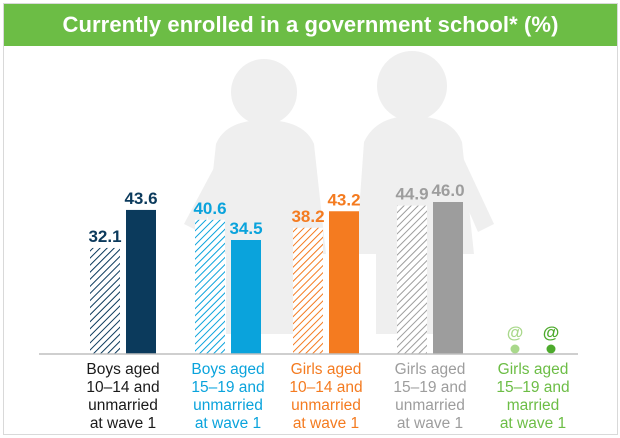 The image size is (620, 438). Describe the element at coordinates (325, 387) in the screenshot. I see `category-label-2-line-1: 10–14 and` at that location.